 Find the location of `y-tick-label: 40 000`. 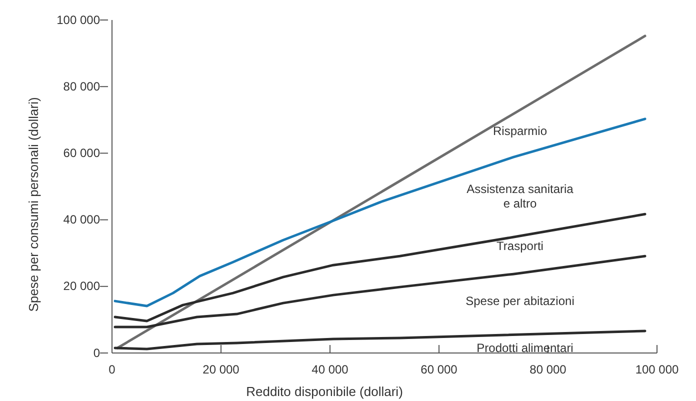

y-tick-label: 40 000 is located at coordinates (81, 219).